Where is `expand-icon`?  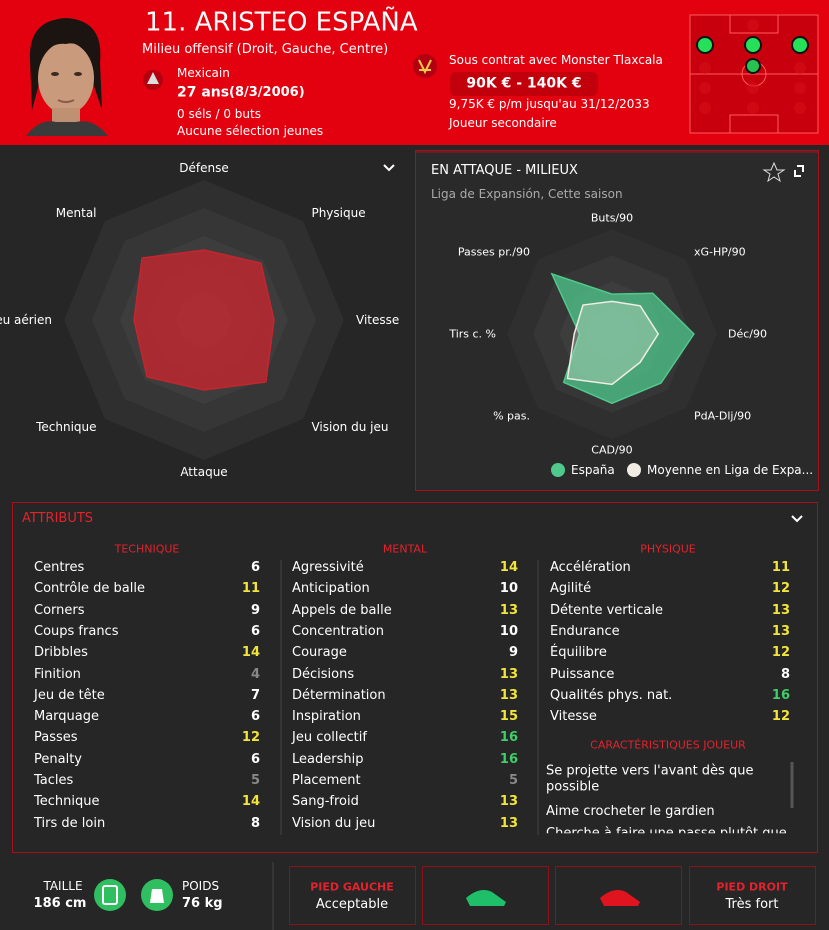 expand-icon is located at coordinates (799, 171).